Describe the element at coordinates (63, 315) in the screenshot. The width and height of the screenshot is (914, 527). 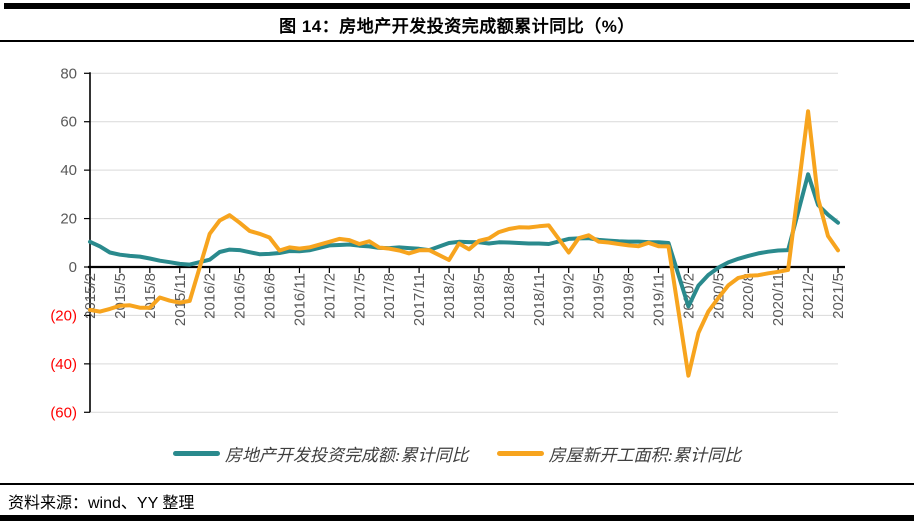
I see `y-tick-label: (20)` at that location.